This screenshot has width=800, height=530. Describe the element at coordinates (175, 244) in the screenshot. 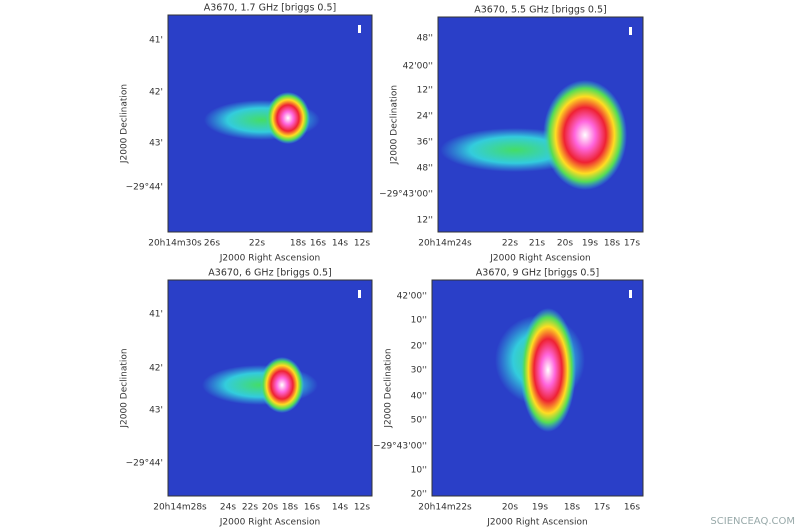

I see `x-tick-label: 20h14m30s` at that location.